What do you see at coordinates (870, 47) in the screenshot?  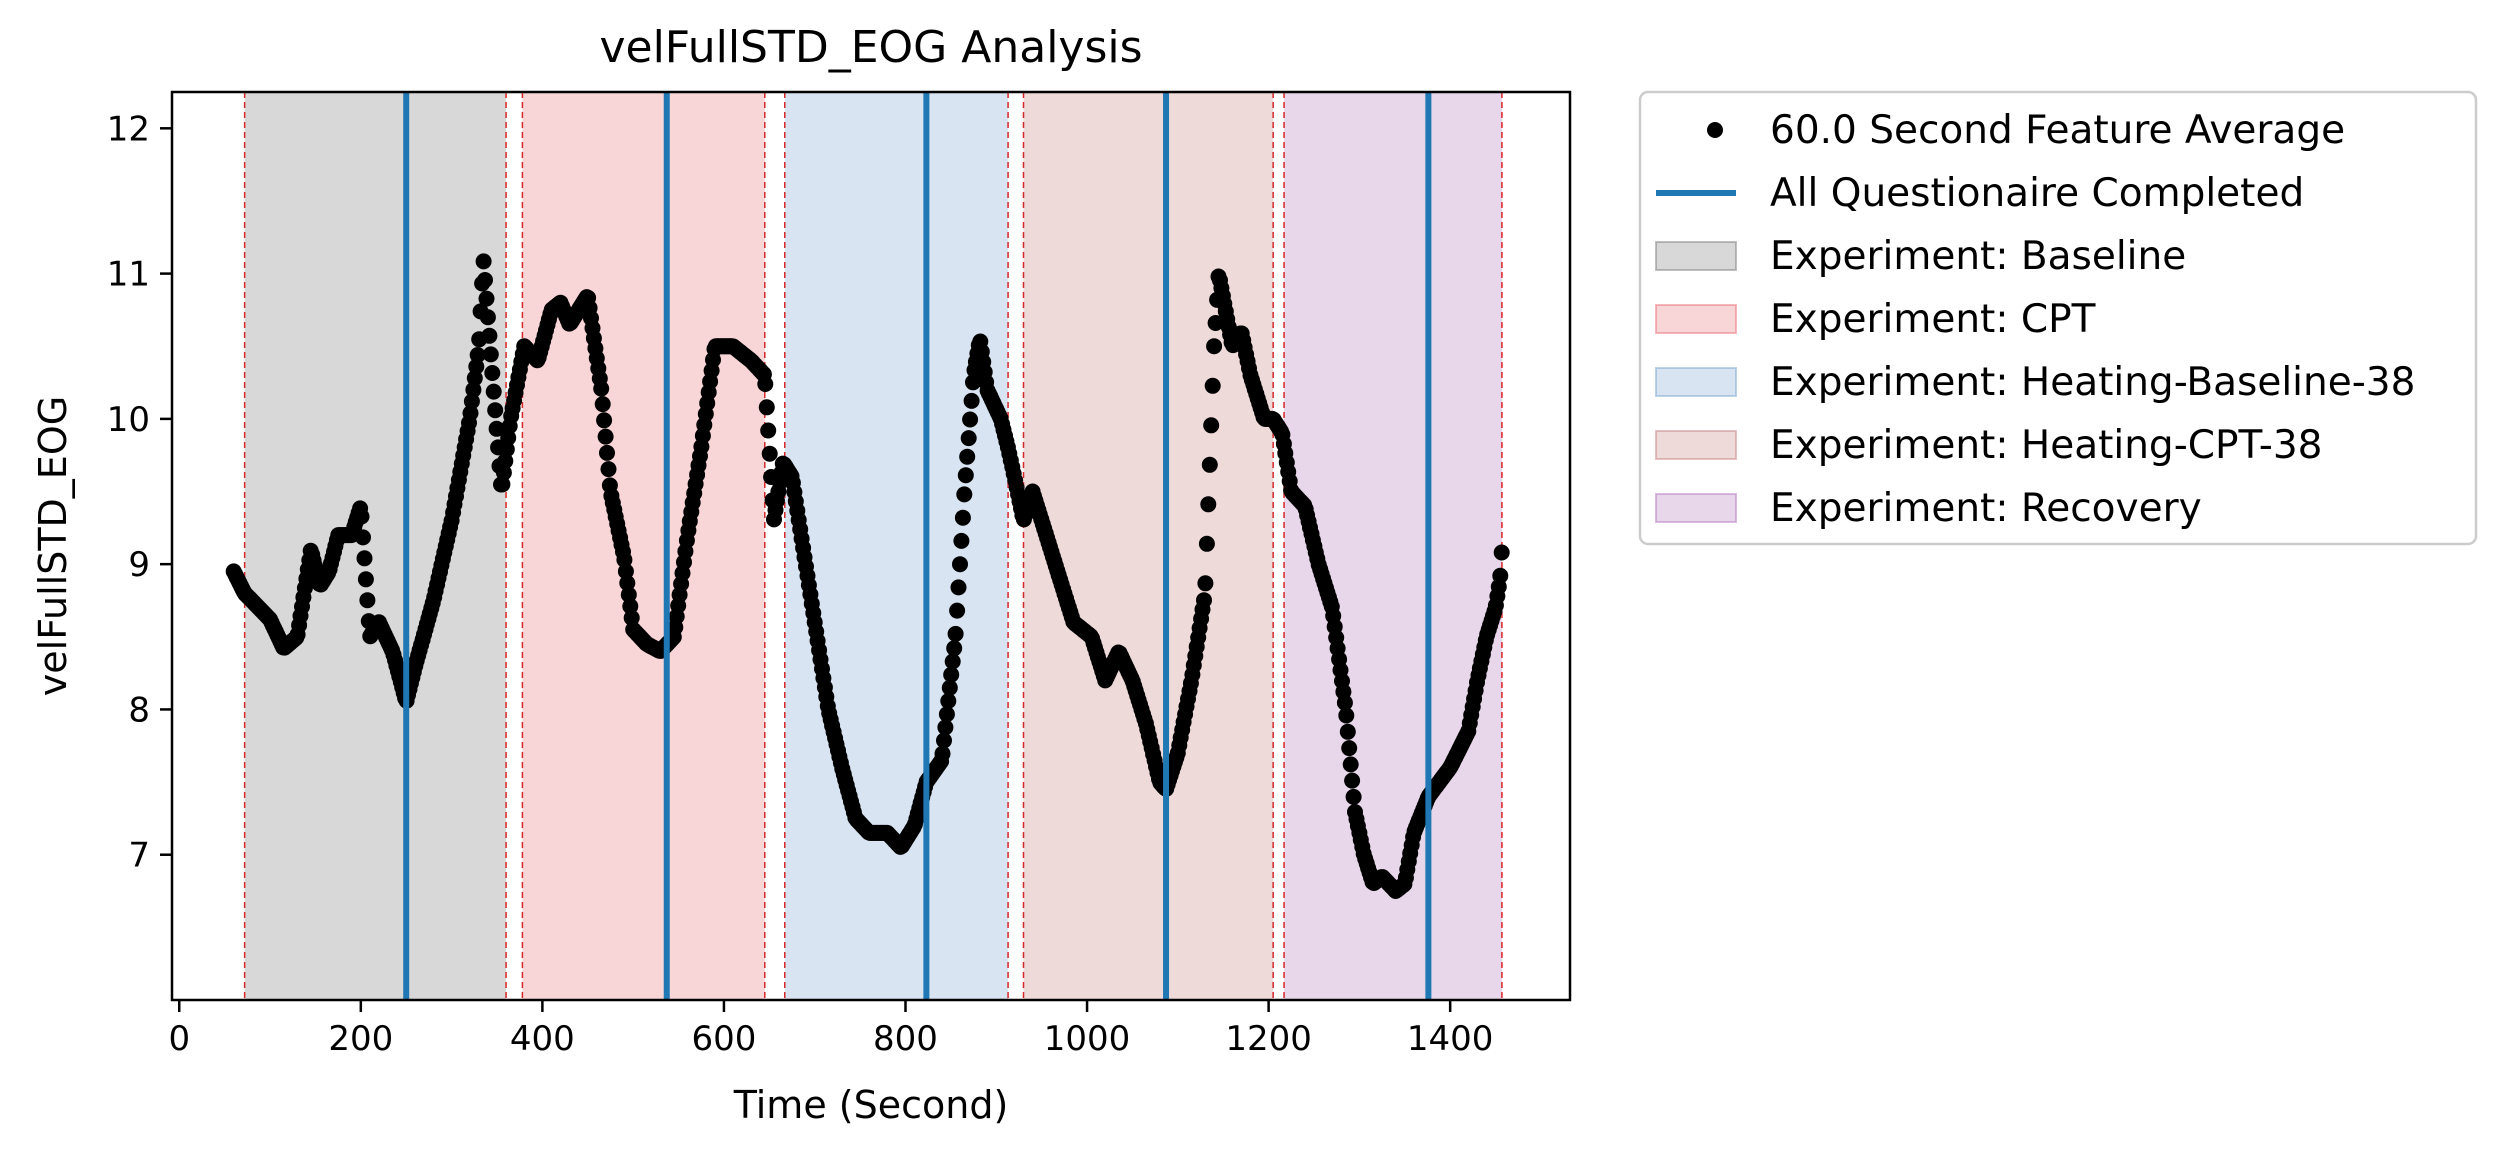 I see `chart-title: velFullSTD_EOG Analysis` at bounding box center [870, 47].